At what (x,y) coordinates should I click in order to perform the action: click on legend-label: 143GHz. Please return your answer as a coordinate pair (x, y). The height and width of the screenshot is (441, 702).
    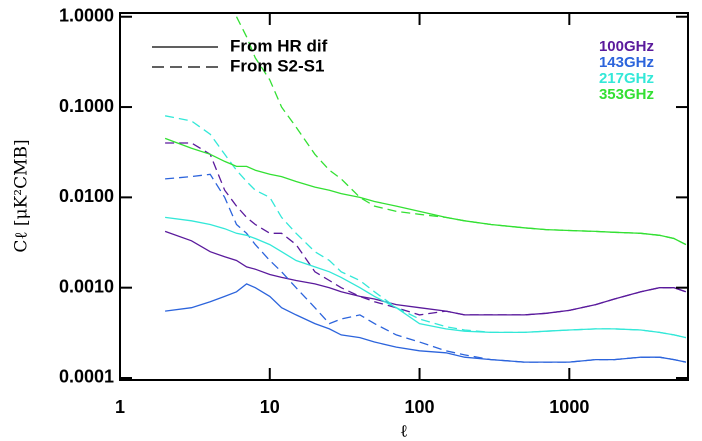
    Looking at the image, I should click on (626, 62).